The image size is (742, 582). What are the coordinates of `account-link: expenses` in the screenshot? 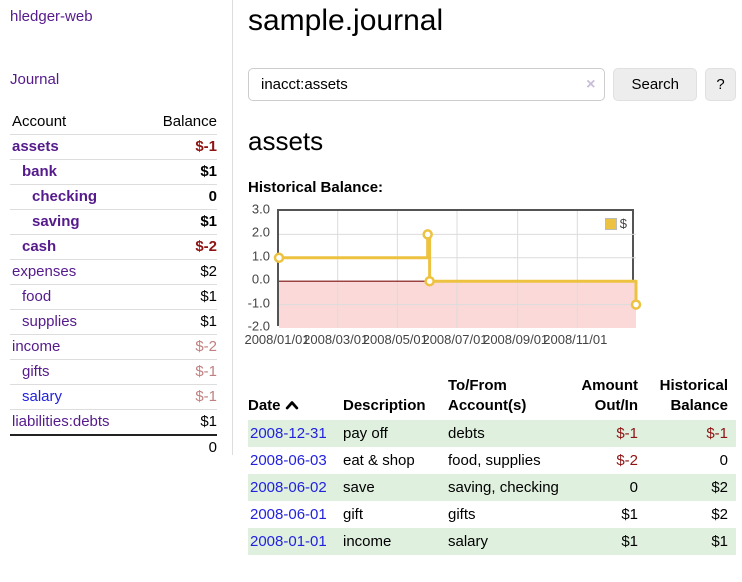 It's located at (44, 271).